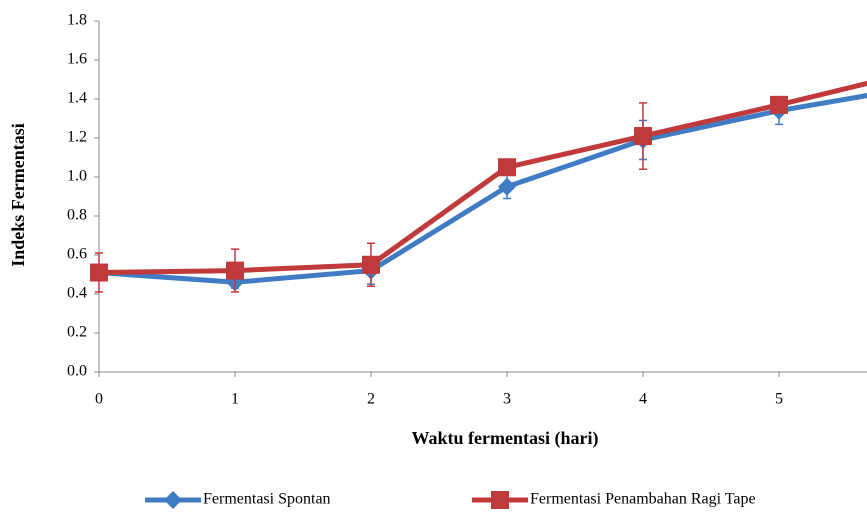 This screenshot has width=867, height=518. I want to click on y-tick-label: 0.4, so click(77, 293).